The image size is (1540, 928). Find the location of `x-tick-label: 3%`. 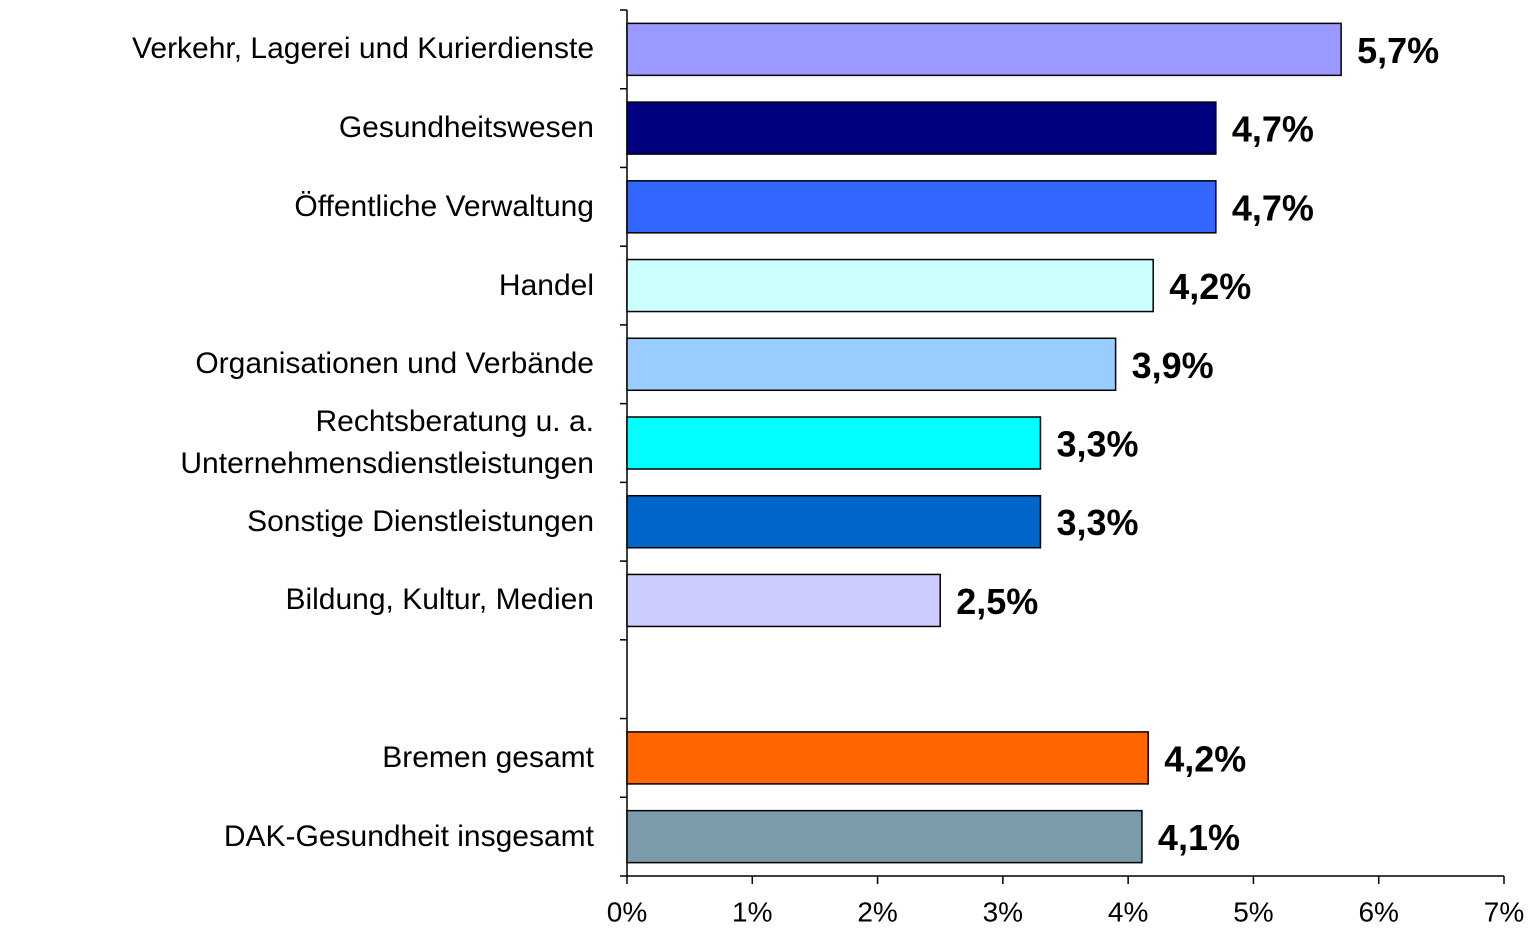

x-tick-label: 3% is located at coordinates (1003, 911).